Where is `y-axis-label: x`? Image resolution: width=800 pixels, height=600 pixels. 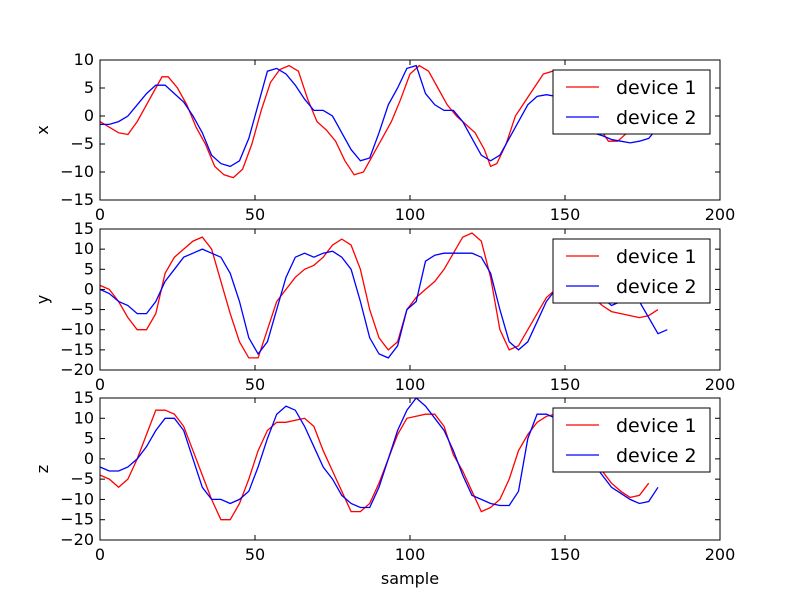
y-axis-label: x is located at coordinates (42, 129).